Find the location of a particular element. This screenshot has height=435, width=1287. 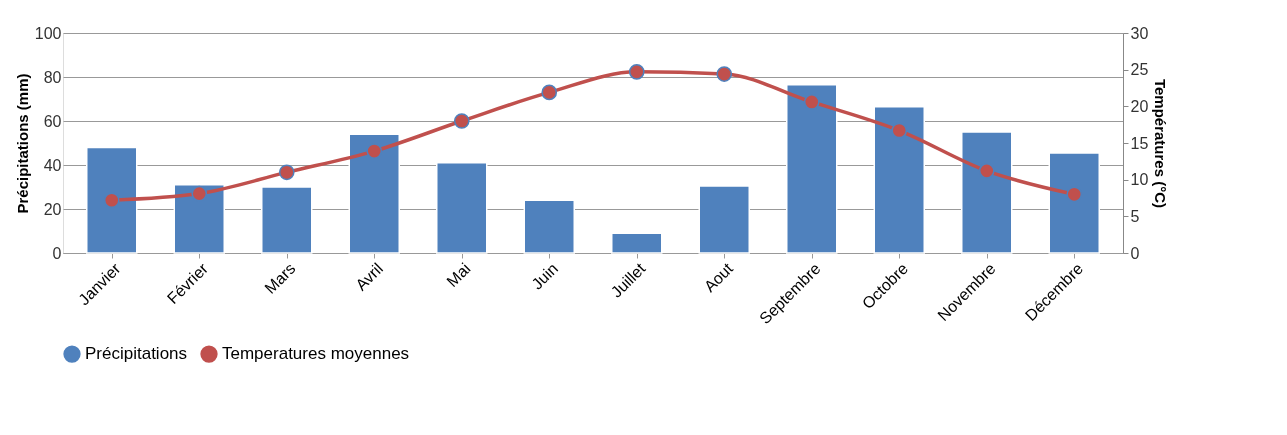

y2-tick-label: 25 is located at coordinates (1139, 70).